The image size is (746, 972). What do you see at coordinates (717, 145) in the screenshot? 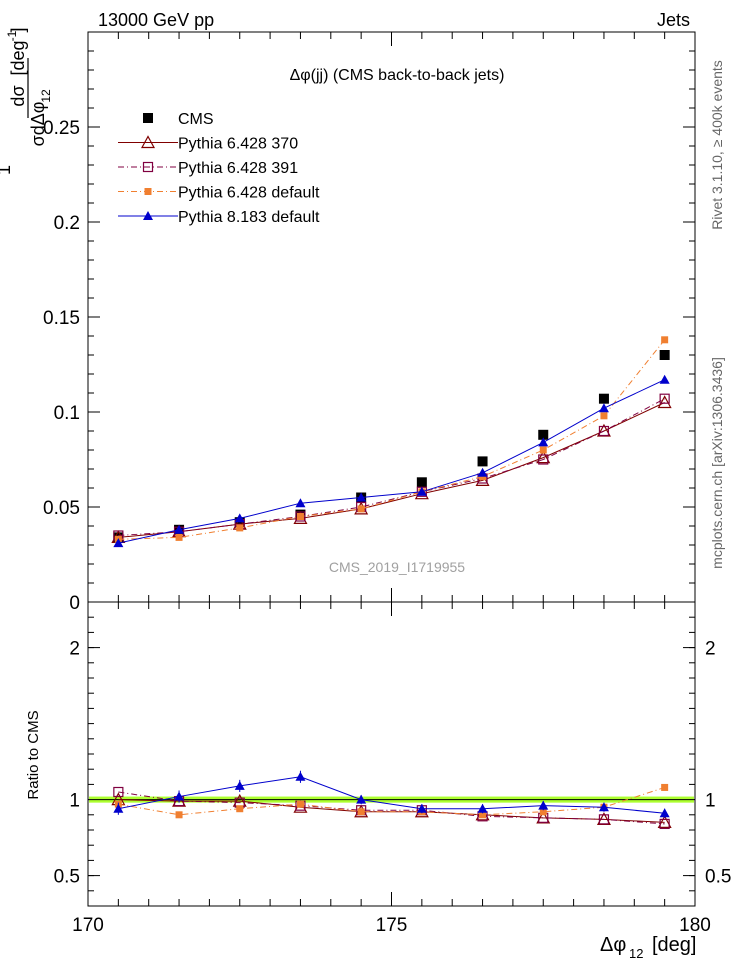
I see `side-label-rivet: Rivet 3.1.10, ≥ 400k events` at bounding box center [717, 145].